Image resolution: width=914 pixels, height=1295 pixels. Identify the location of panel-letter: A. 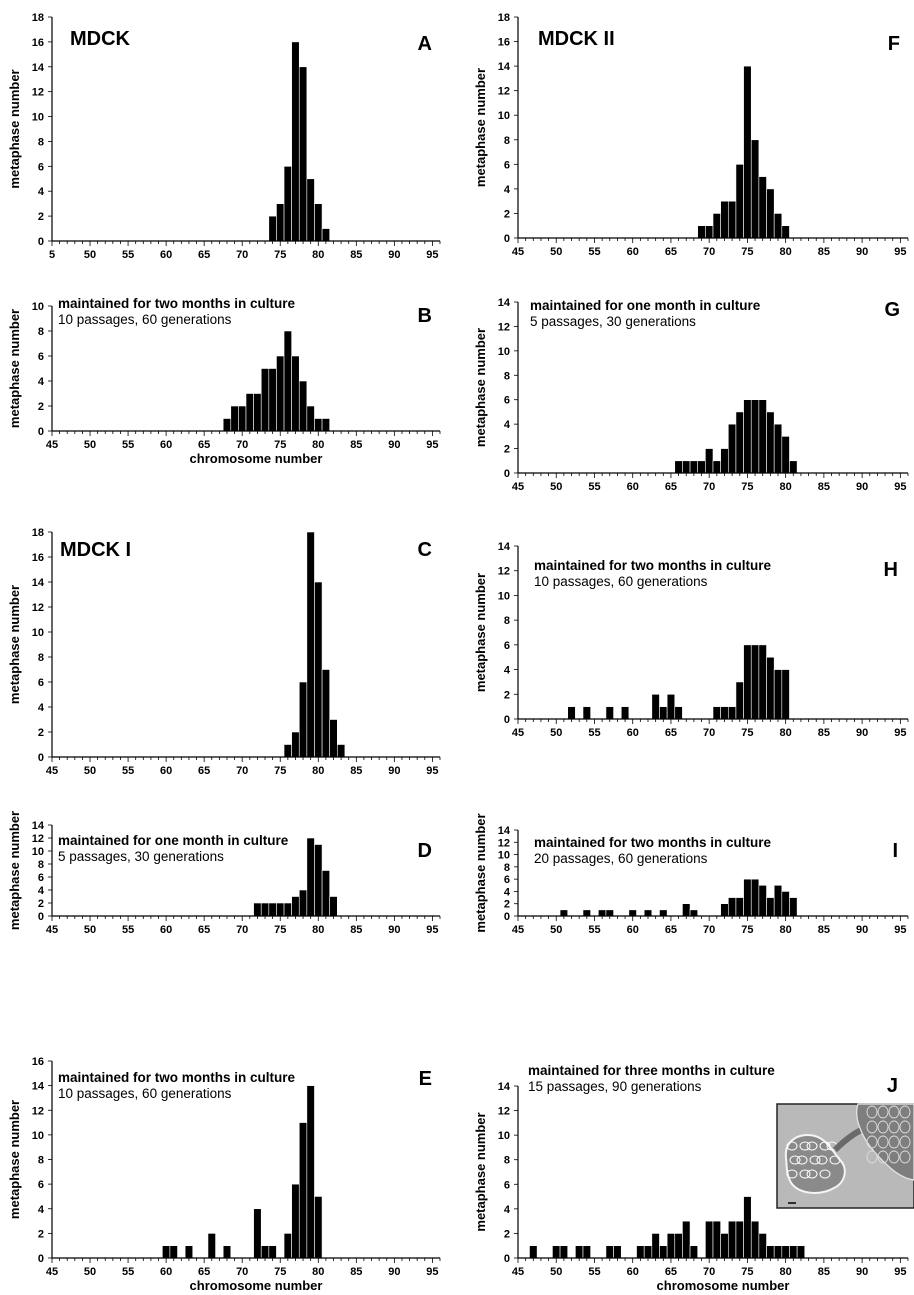
(425, 44).